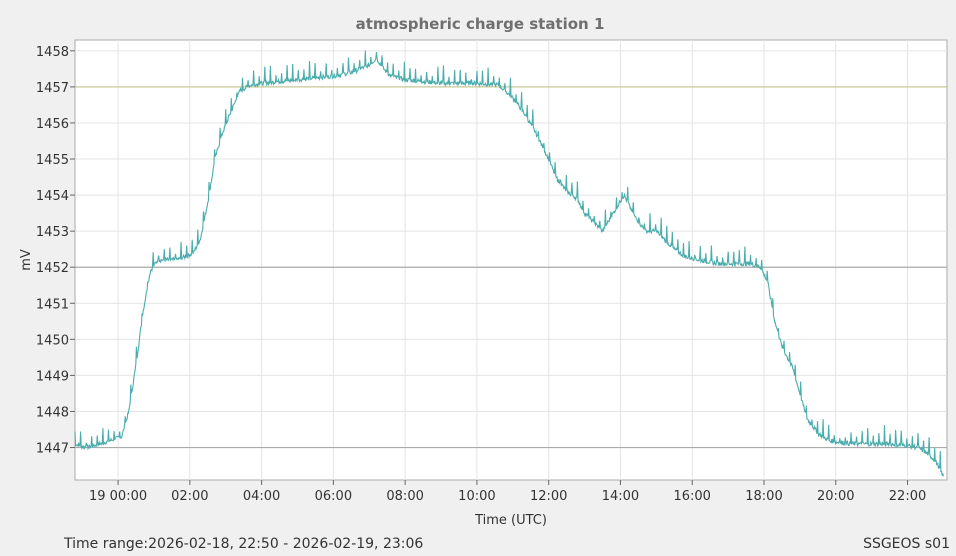 The image size is (956, 556). I want to click on y-tick-label: 1456, so click(52, 124).